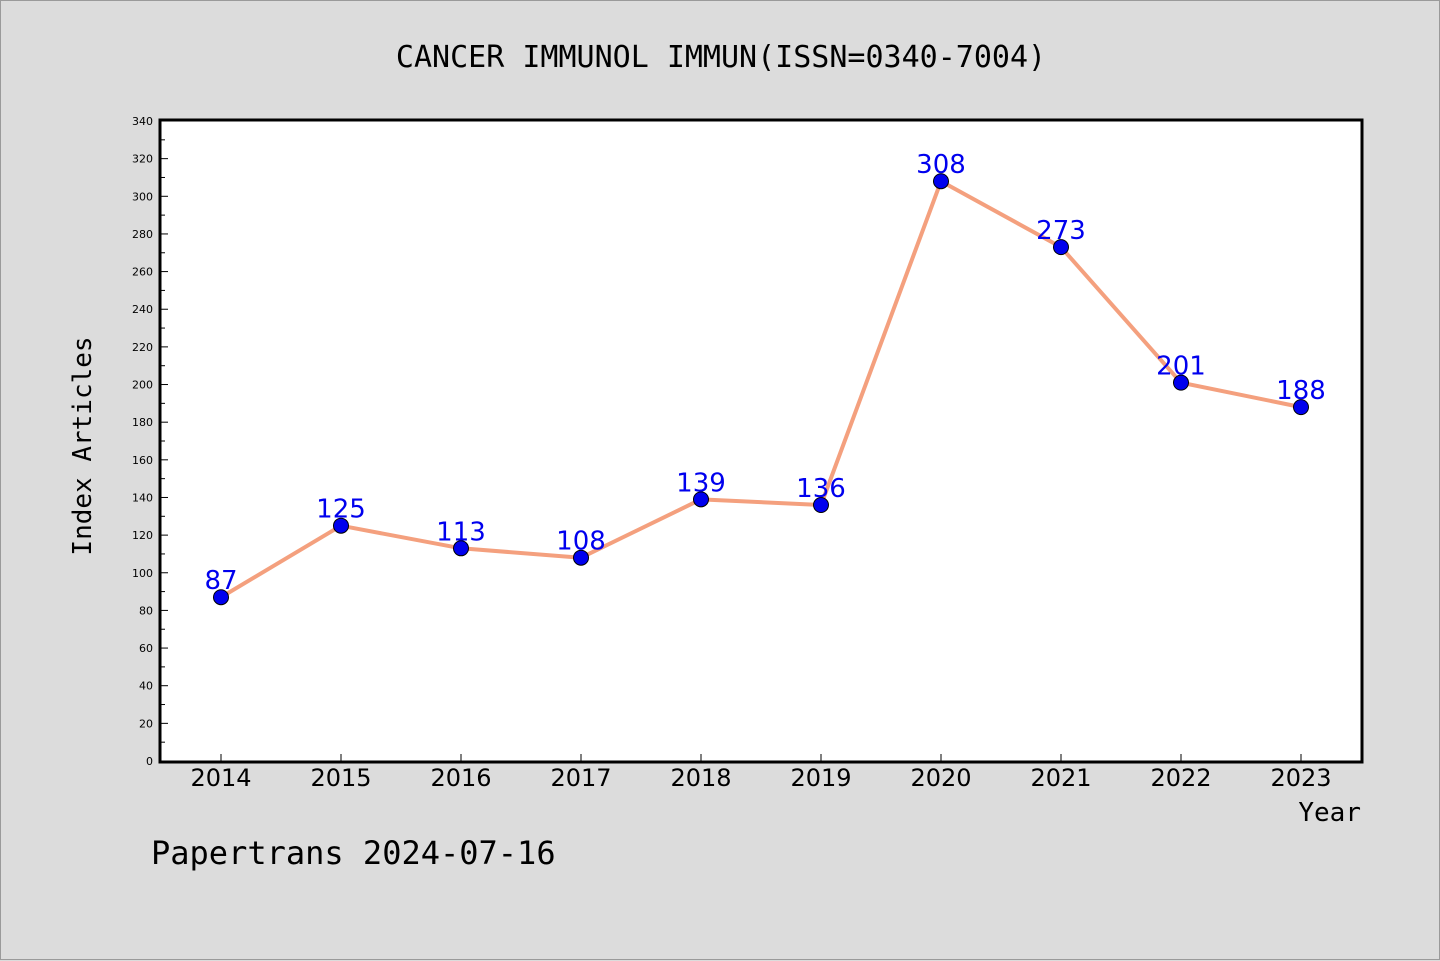 This screenshot has width=1440, height=961. Describe the element at coordinates (353, 853) in the screenshot. I see `footer-watermark: Papertrans 2024-07-16` at that location.